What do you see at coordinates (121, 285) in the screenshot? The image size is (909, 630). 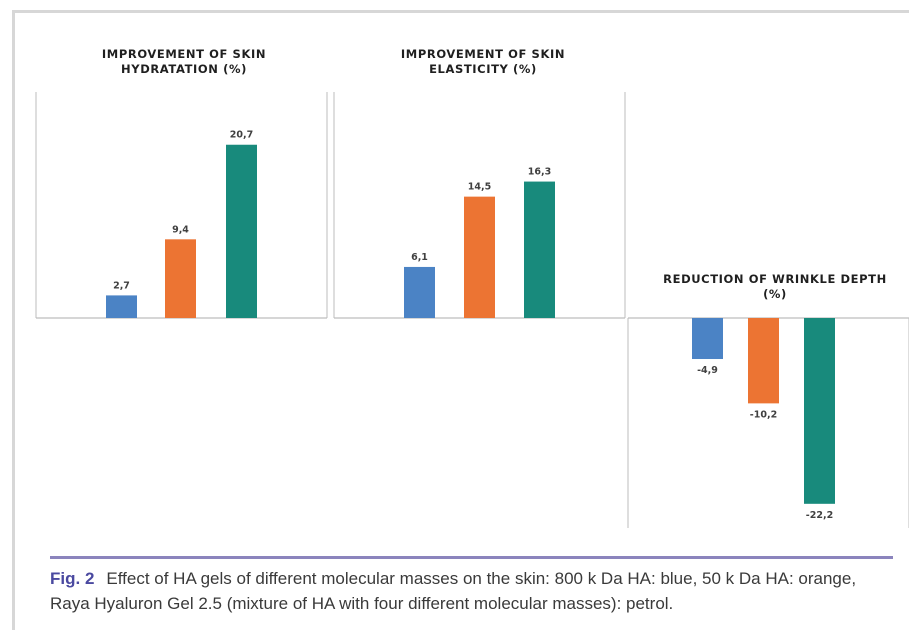 I see `data-label: 2,7` at bounding box center [121, 285].